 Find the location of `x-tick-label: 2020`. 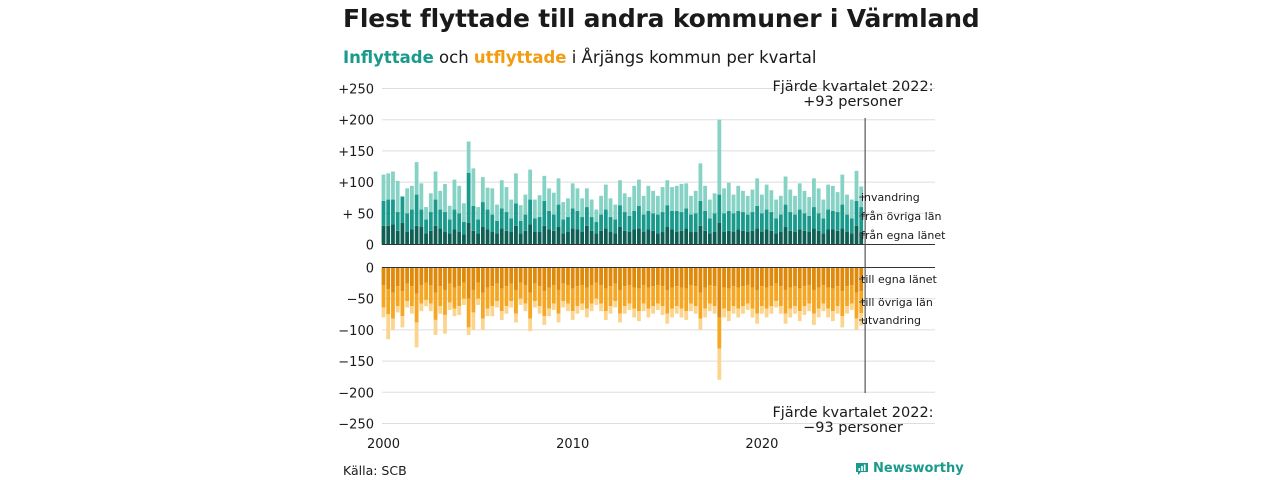

x-tick-label: 2020 is located at coordinates (761, 444).